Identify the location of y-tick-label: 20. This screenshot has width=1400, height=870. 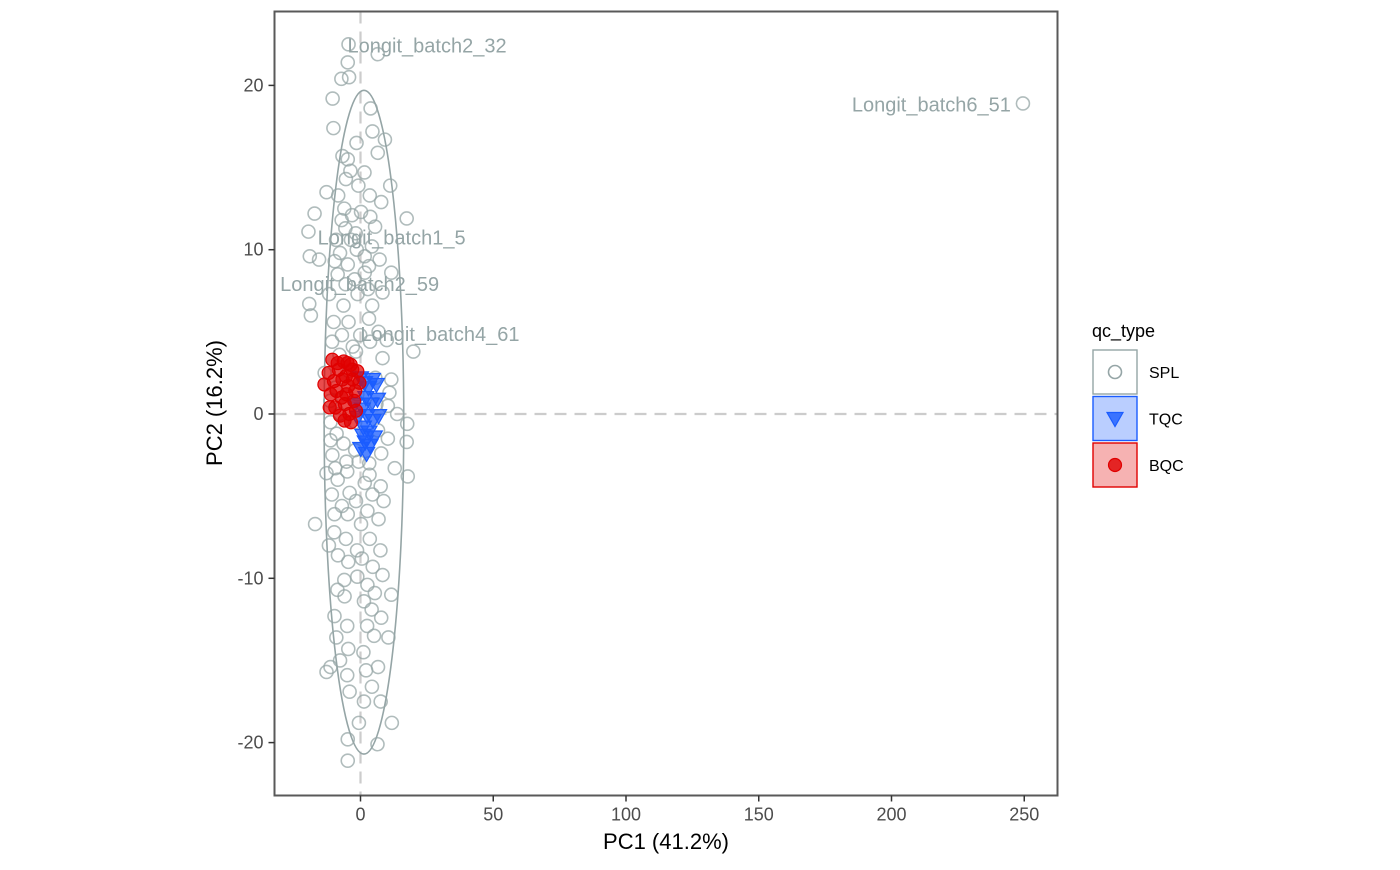
(253, 85).